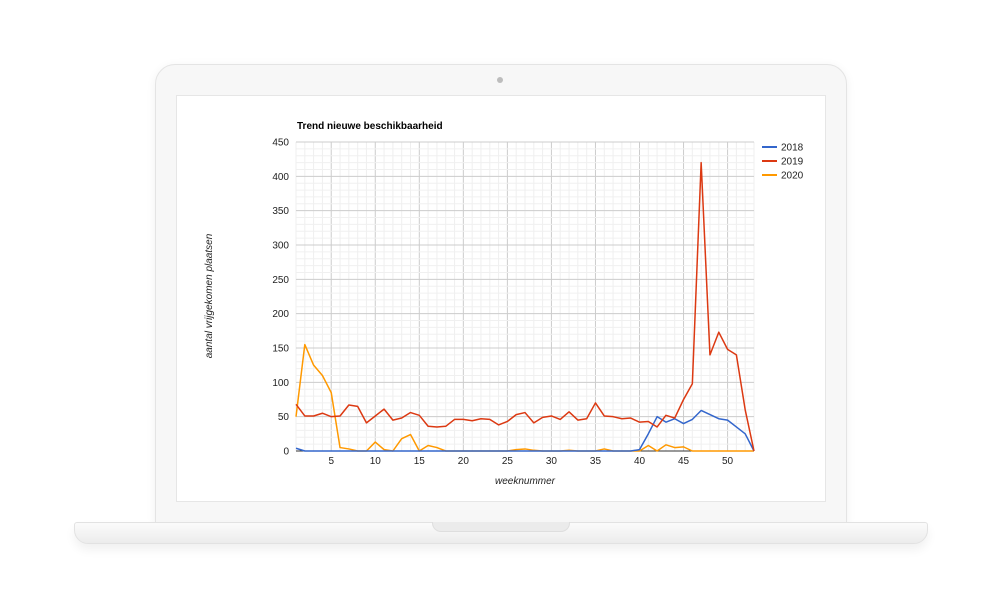 Image resolution: width=1000 pixels, height=600 pixels. What do you see at coordinates (286, 452) in the screenshot?
I see `y-tick-label: 0` at bounding box center [286, 452].